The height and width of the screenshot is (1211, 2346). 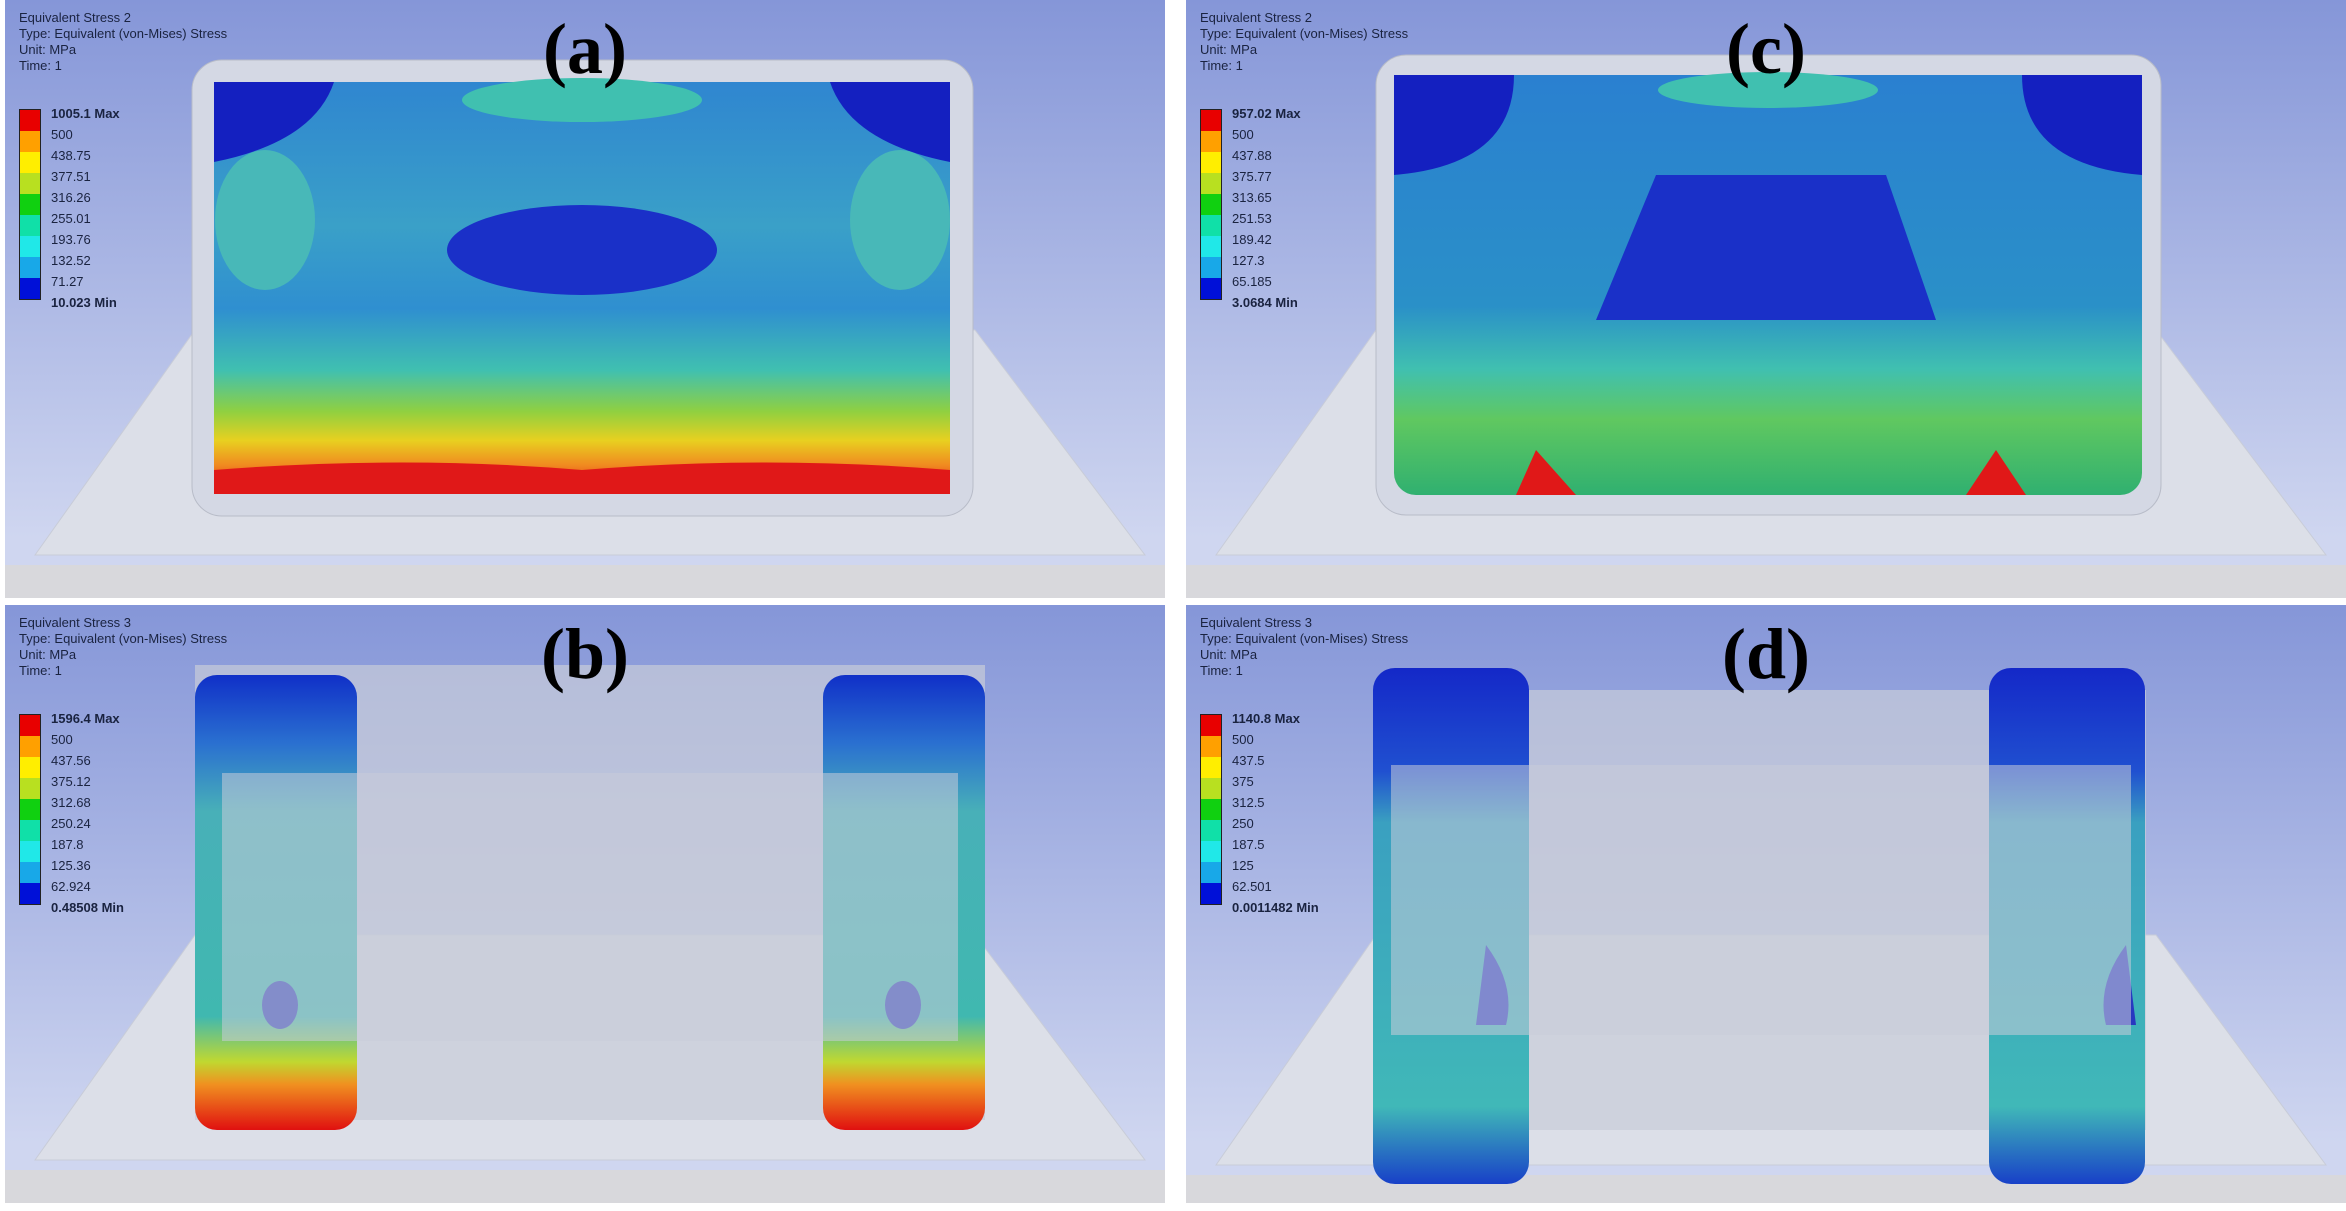 I want to click on legend-tick: 316.26, so click(x=71, y=197).